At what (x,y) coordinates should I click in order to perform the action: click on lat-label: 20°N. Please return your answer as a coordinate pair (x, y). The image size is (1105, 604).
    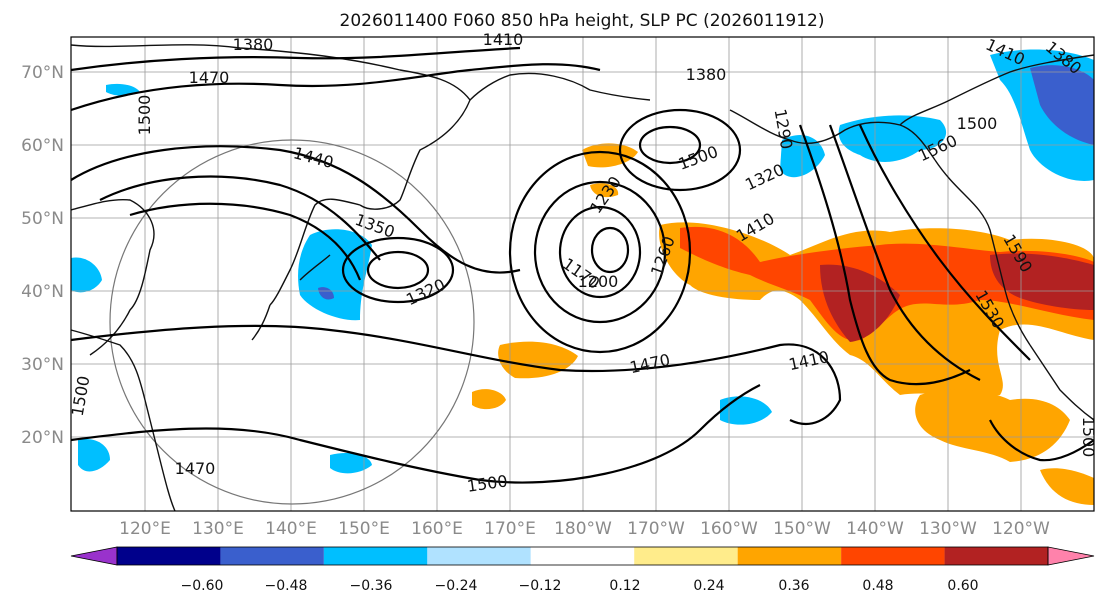
    Looking at the image, I should click on (42, 438).